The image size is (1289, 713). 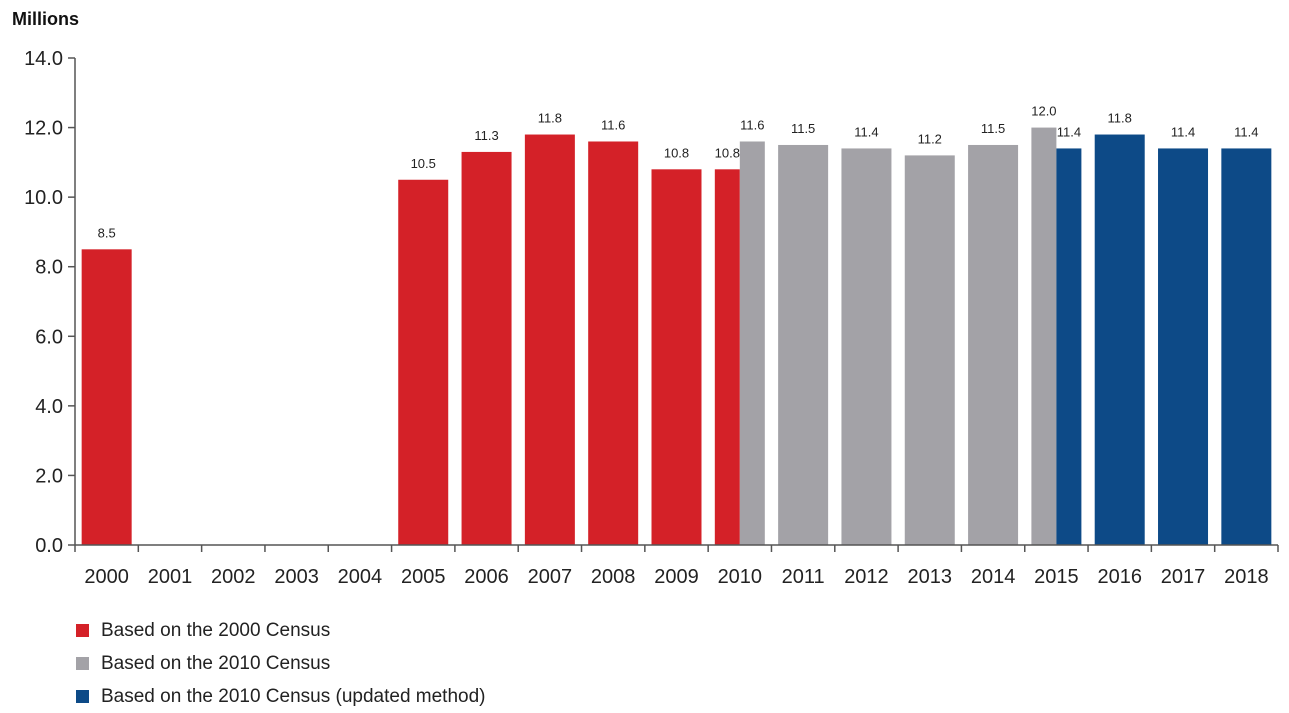 What do you see at coordinates (1183, 577) in the screenshot?
I see `x-tick-label: 2017` at bounding box center [1183, 577].